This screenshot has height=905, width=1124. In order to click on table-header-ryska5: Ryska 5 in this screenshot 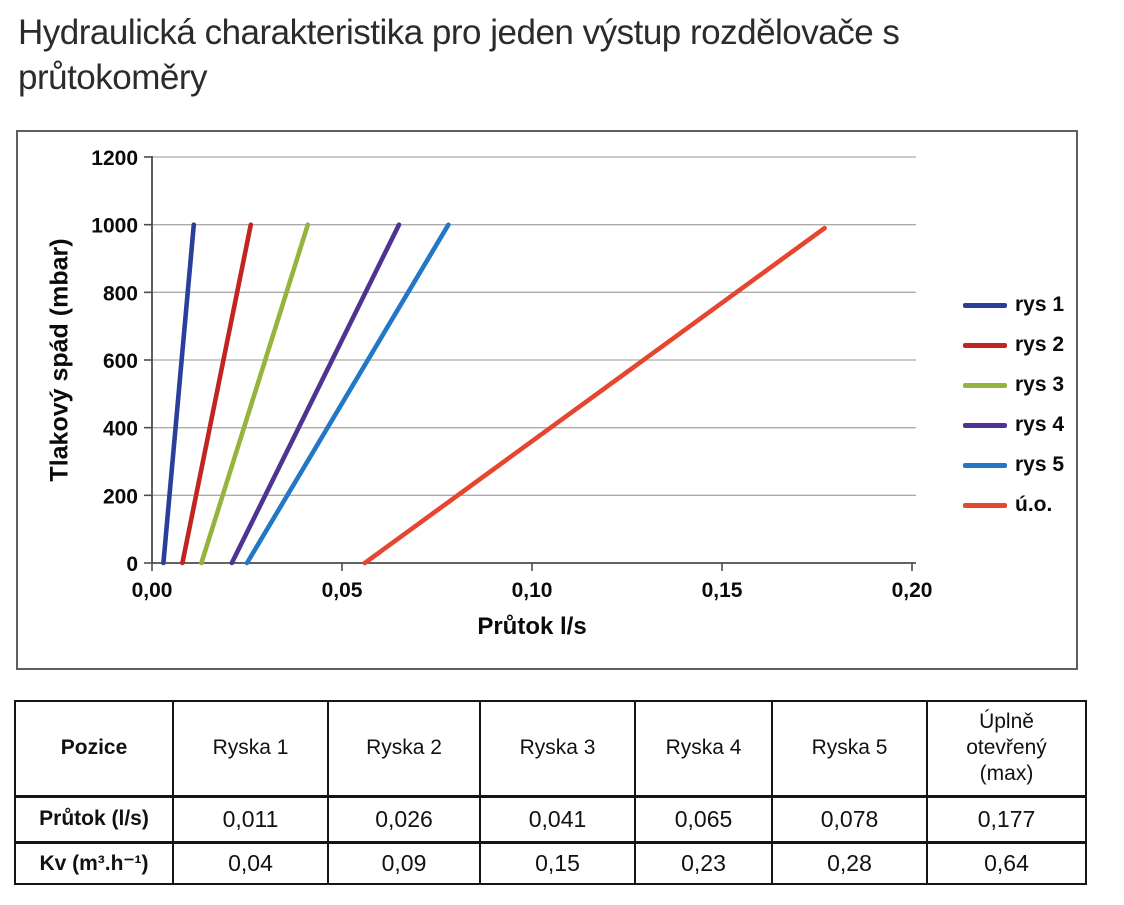, I will do `click(849, 748)`.